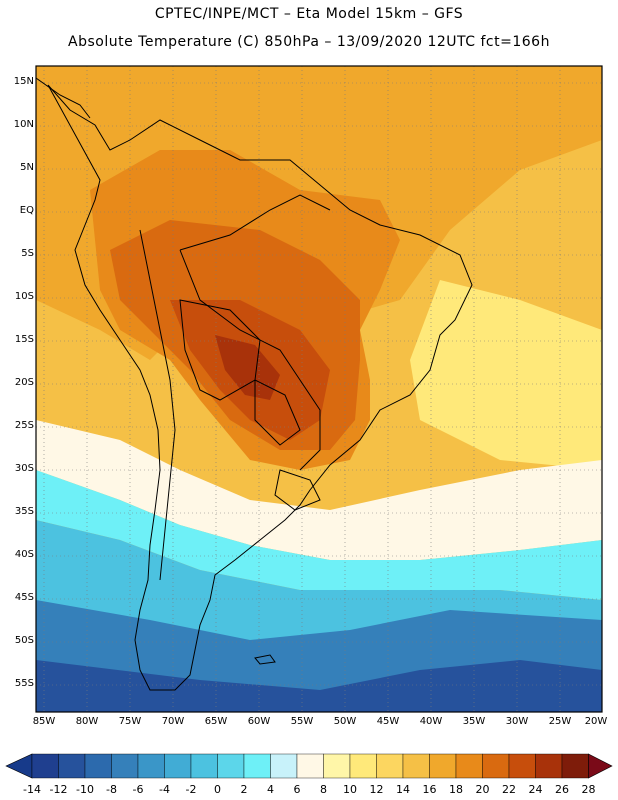  Describe the element at coordinates (297, 490) in the screenshot. I see `uruguay-border` at that location.